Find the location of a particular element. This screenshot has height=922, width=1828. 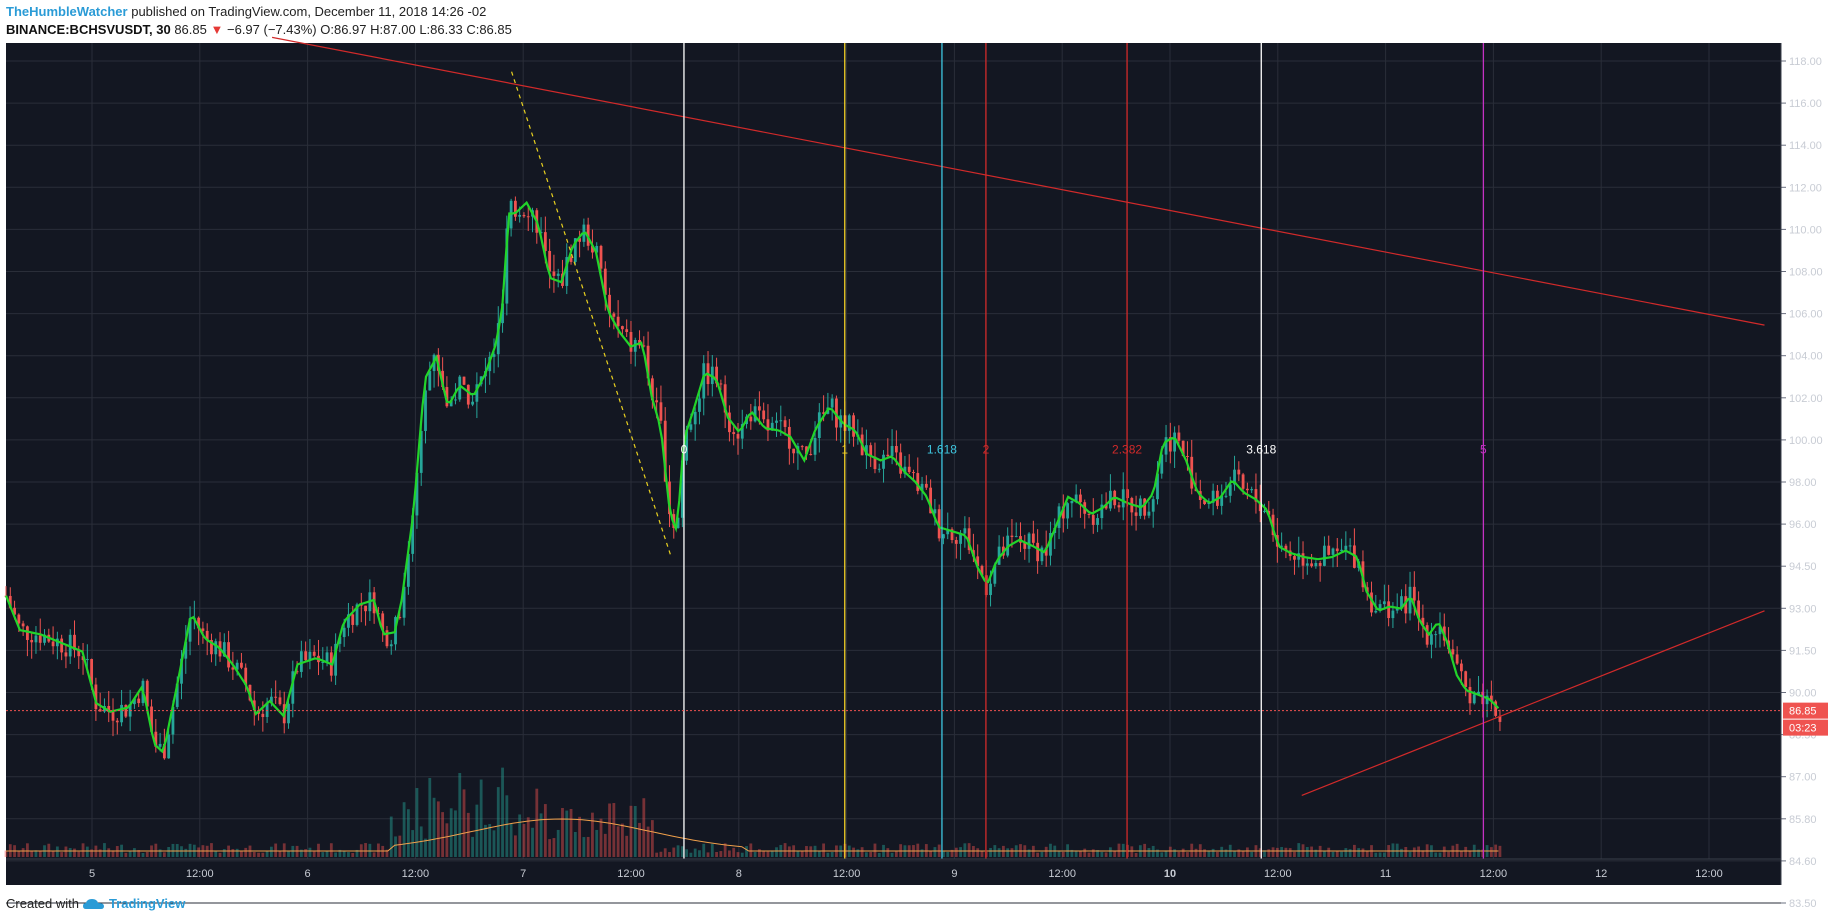

tradingview-brand: TradingView is located at coordinates (147, 903).